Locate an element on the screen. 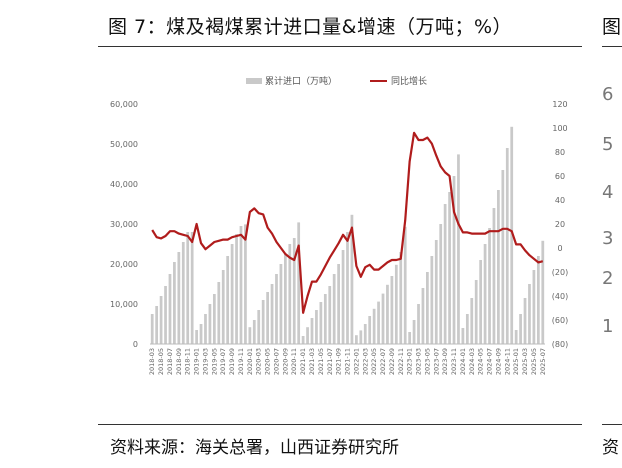 Image resolution: width=622 pixels, height=468 pixels. x-tick-label: 2022-05 is located at coordinates (374, 361).